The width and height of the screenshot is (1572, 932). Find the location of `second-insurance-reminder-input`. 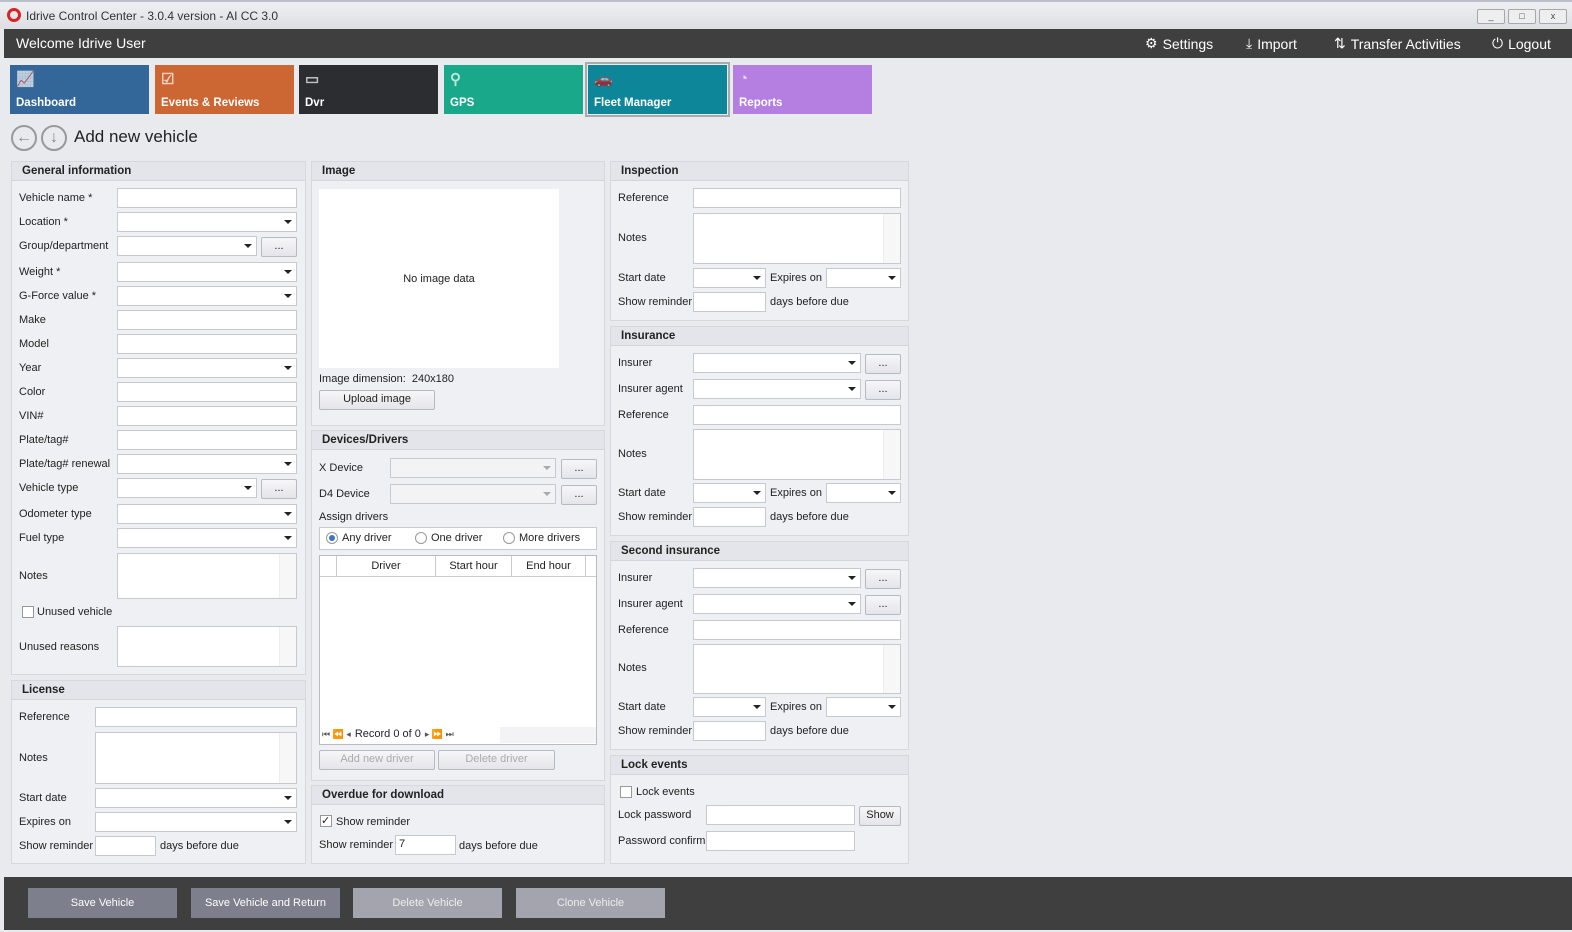

second-insurance-reminder-input is located at coordinates (729, 731).